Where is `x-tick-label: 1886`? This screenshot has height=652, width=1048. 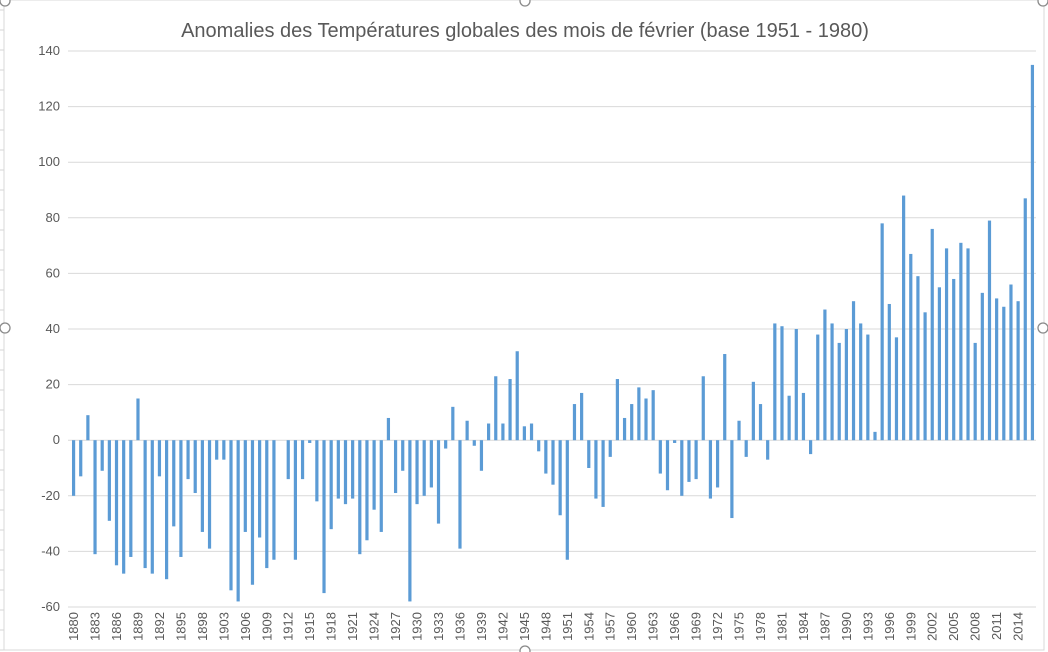
x-tick-label: 1886 is located at coordinates (116, 626).